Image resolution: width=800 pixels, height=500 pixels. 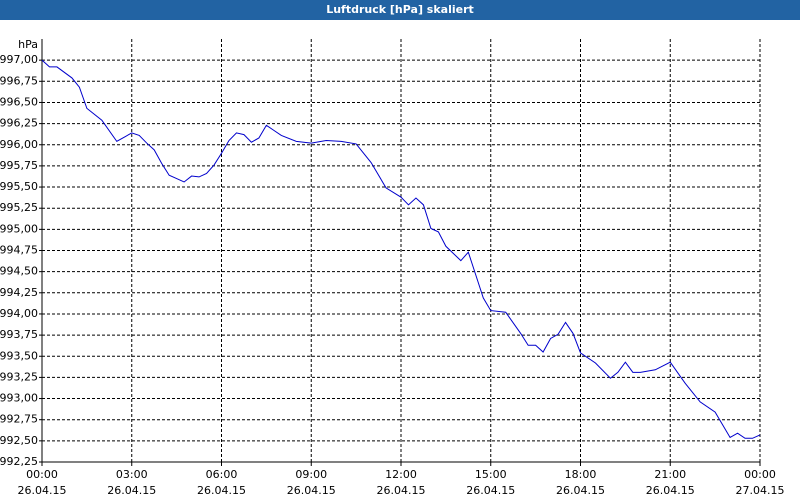 What do you see at coordinates (19, 186) in the screenshot?
I see `y-tick-label: 995,50` at bounding box center [19, 186].